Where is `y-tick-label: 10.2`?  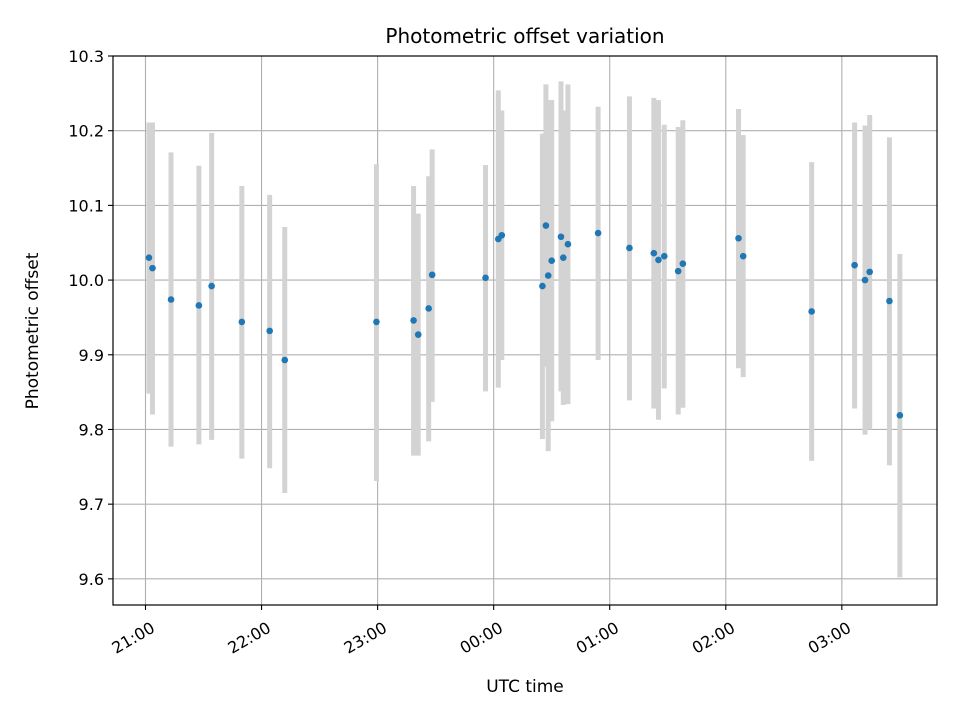 y-tick-label: 10.2 is located at coordinates (86, 131).